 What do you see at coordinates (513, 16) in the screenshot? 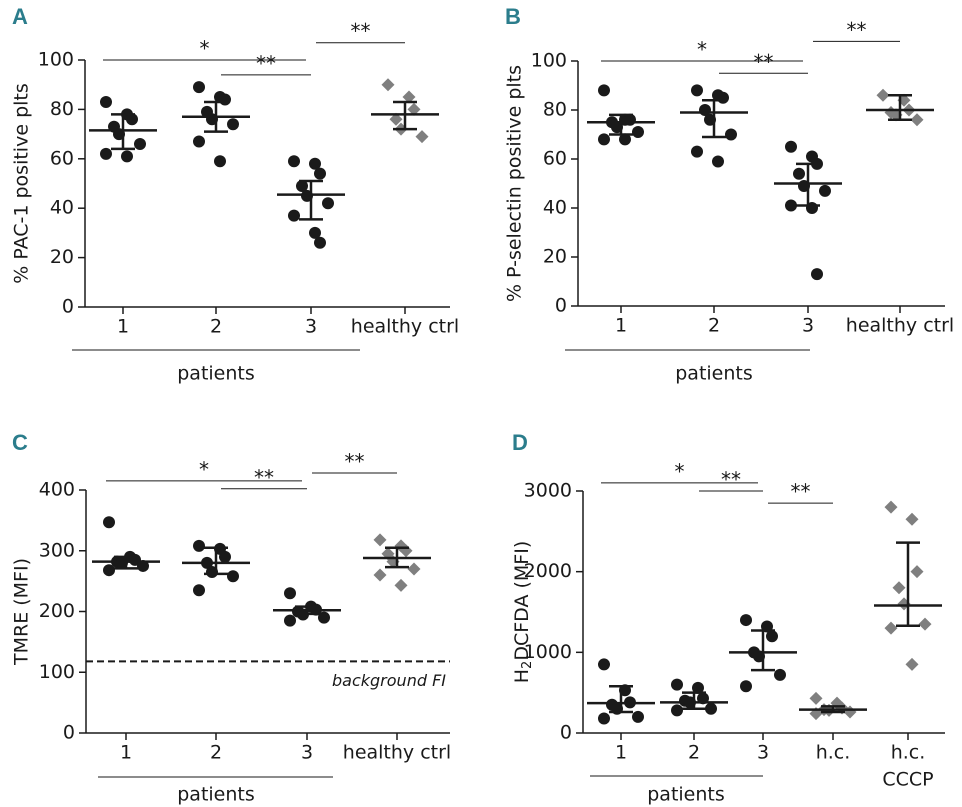
I see `panel-label: B` at bounding box center [513, 16].